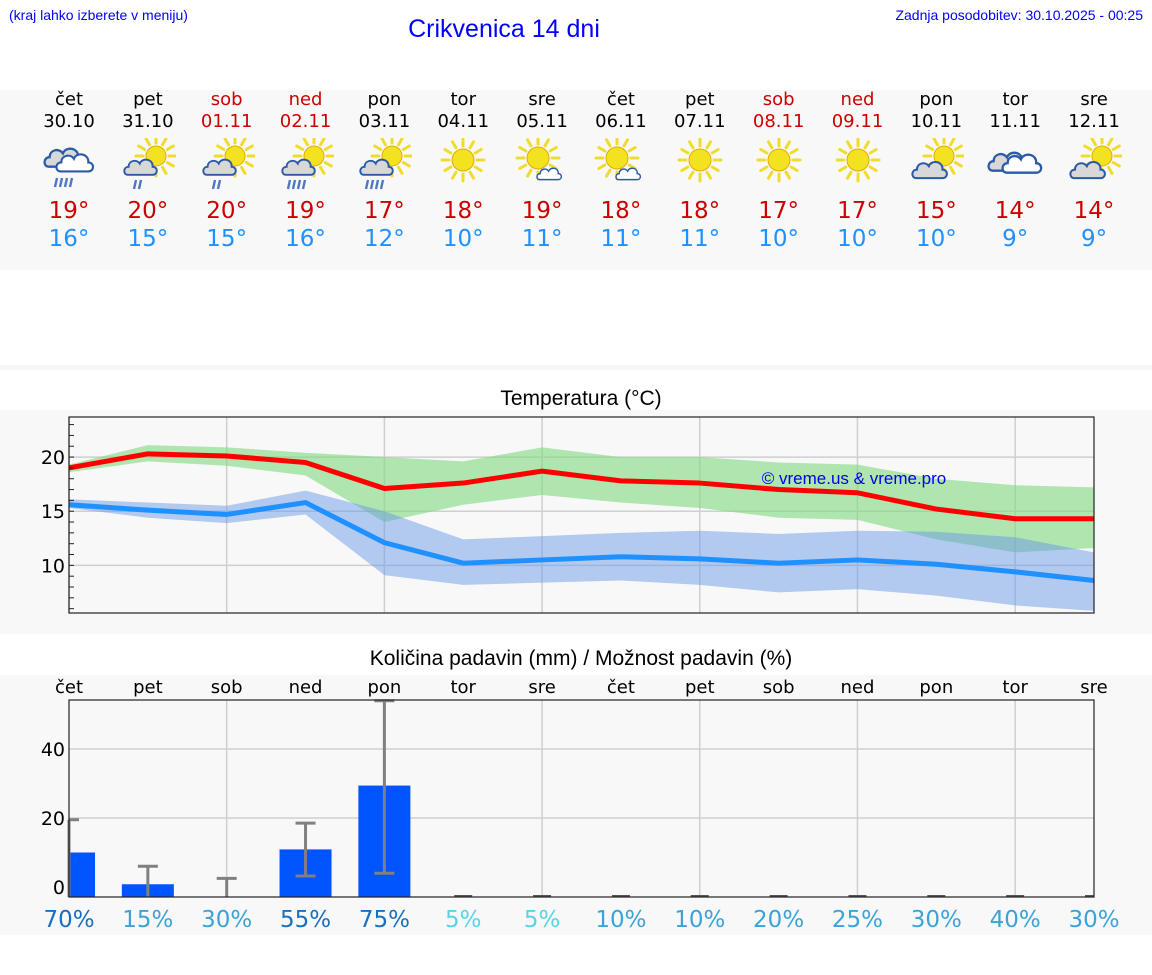 The width and height of the screenshot is (1152, 975). Describe the element at coordinates (226, 121) in the screenshot. I see `day-date: 01.11` at that location.